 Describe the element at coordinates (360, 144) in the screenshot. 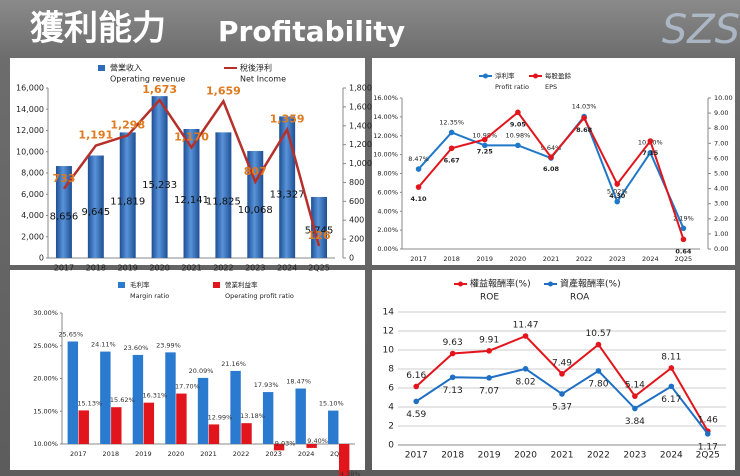

I see `y2-tick-label: 1,200` at that location.